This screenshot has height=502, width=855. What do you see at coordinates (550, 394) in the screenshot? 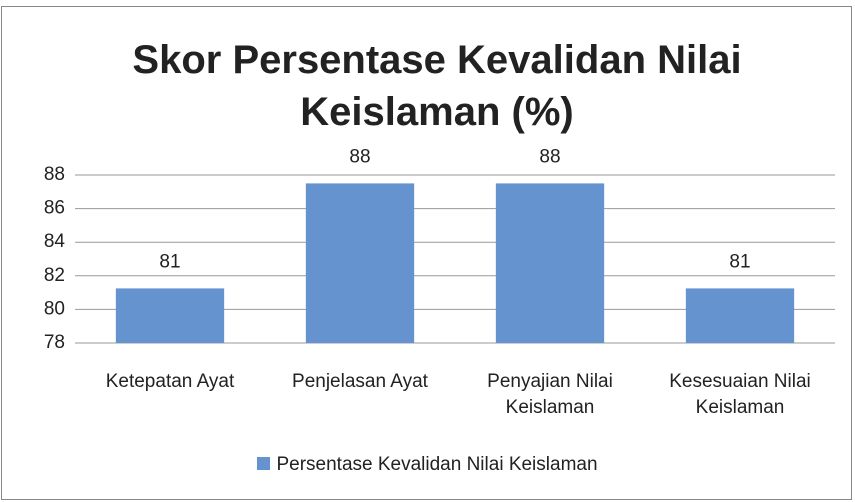
I see `x-tick-label: Penyajian Nilai Keislaman` at bounding box center [550, 394].